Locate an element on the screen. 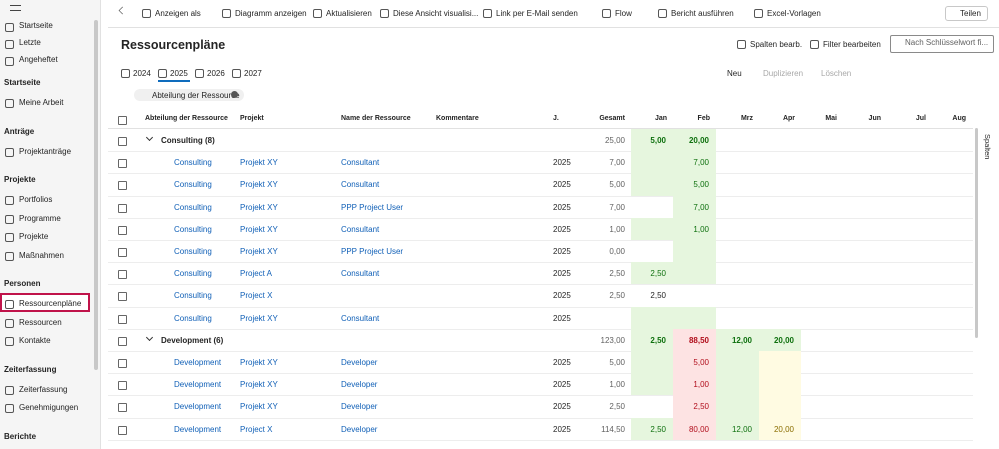 The width and height of the screenshot is (999, 449). nav-item: Zeiterfassung is located at coordinates (43, 389).